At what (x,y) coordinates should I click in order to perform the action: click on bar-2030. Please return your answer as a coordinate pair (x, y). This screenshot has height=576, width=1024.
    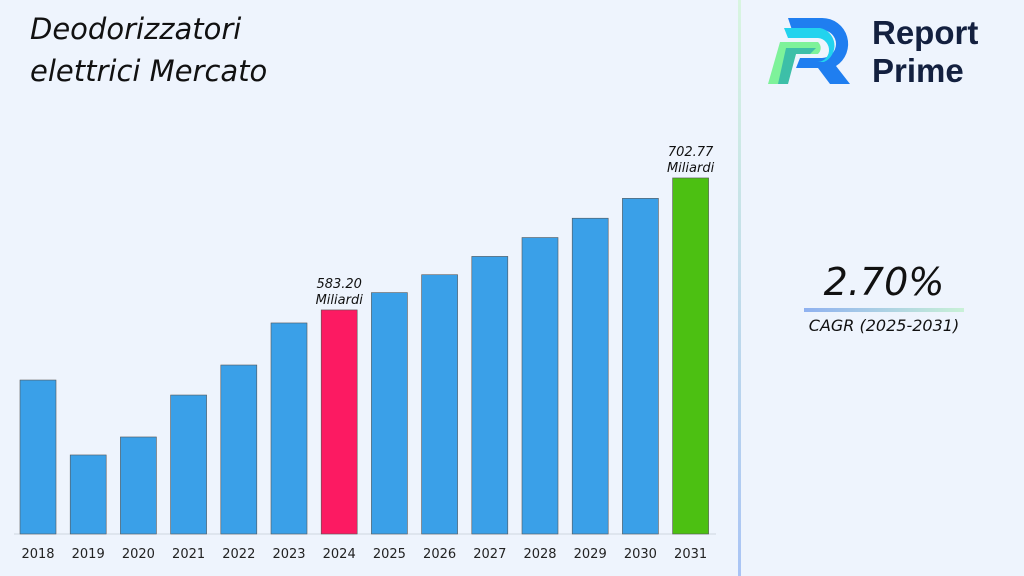
    Looking at the image, I should click on (640, 366).